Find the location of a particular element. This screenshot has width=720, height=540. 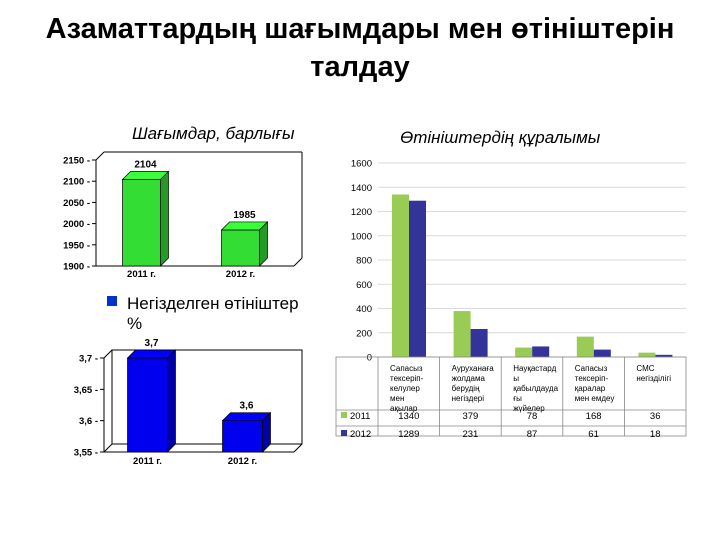

structure-category-label: негіздері is located at coordinates (468, 398).